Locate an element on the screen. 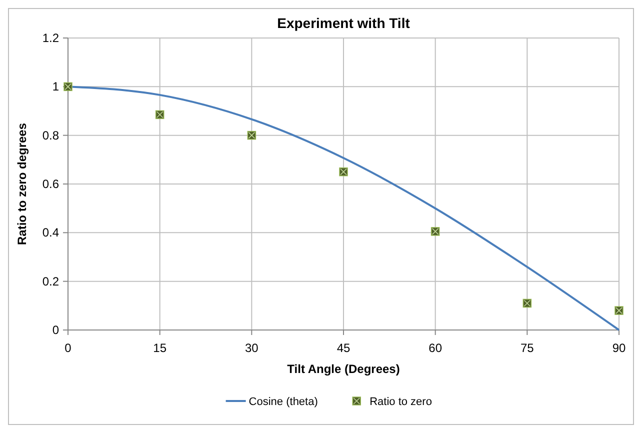 This screenshot has height=433, width=642. y-tick-label: 0.6 is located at coordinates (51, 184).